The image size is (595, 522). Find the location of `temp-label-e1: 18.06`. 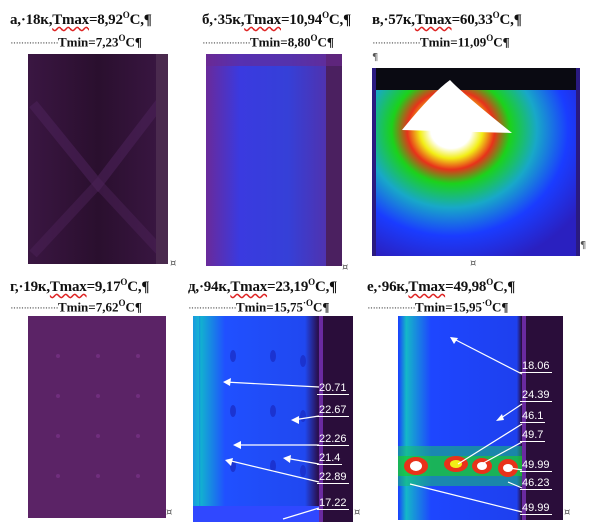

temp-label-e1: 18.06 is located at coordinates (536, 366).